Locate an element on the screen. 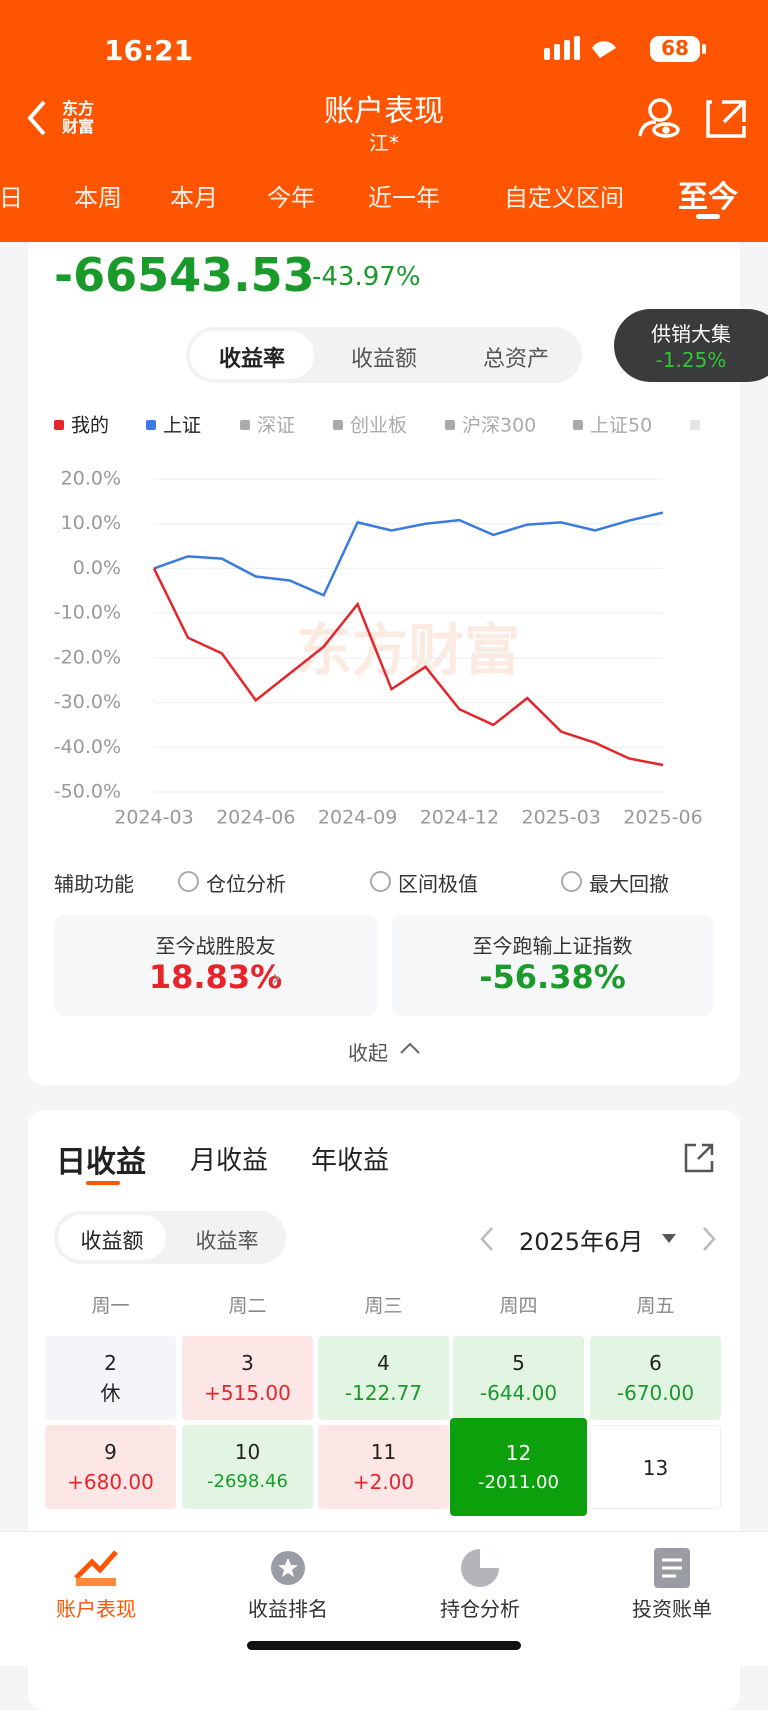  period-tab: 今年 is located at coordinates (291, 198).